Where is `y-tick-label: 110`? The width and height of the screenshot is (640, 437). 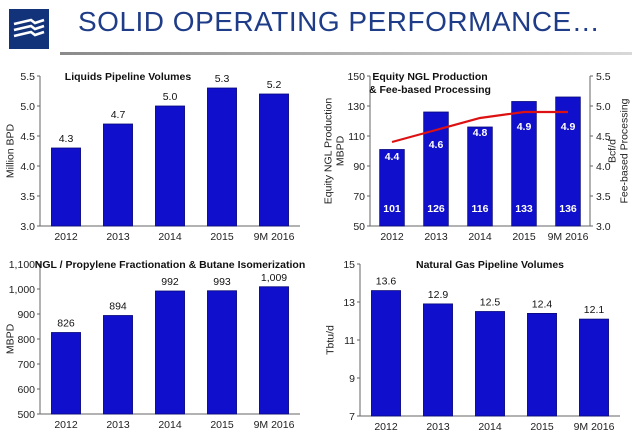 y-tick-label: 110 is located at coordinates (356, 137).